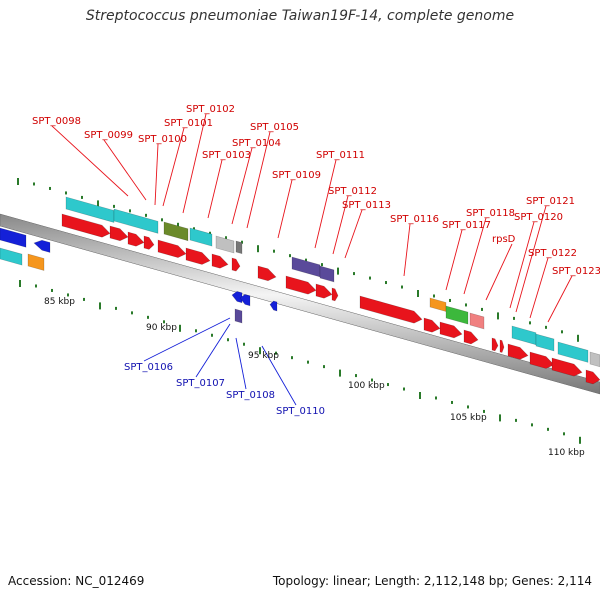  I want to click on gene-label-spt_0102: SPT_0102, so click(210, 109).